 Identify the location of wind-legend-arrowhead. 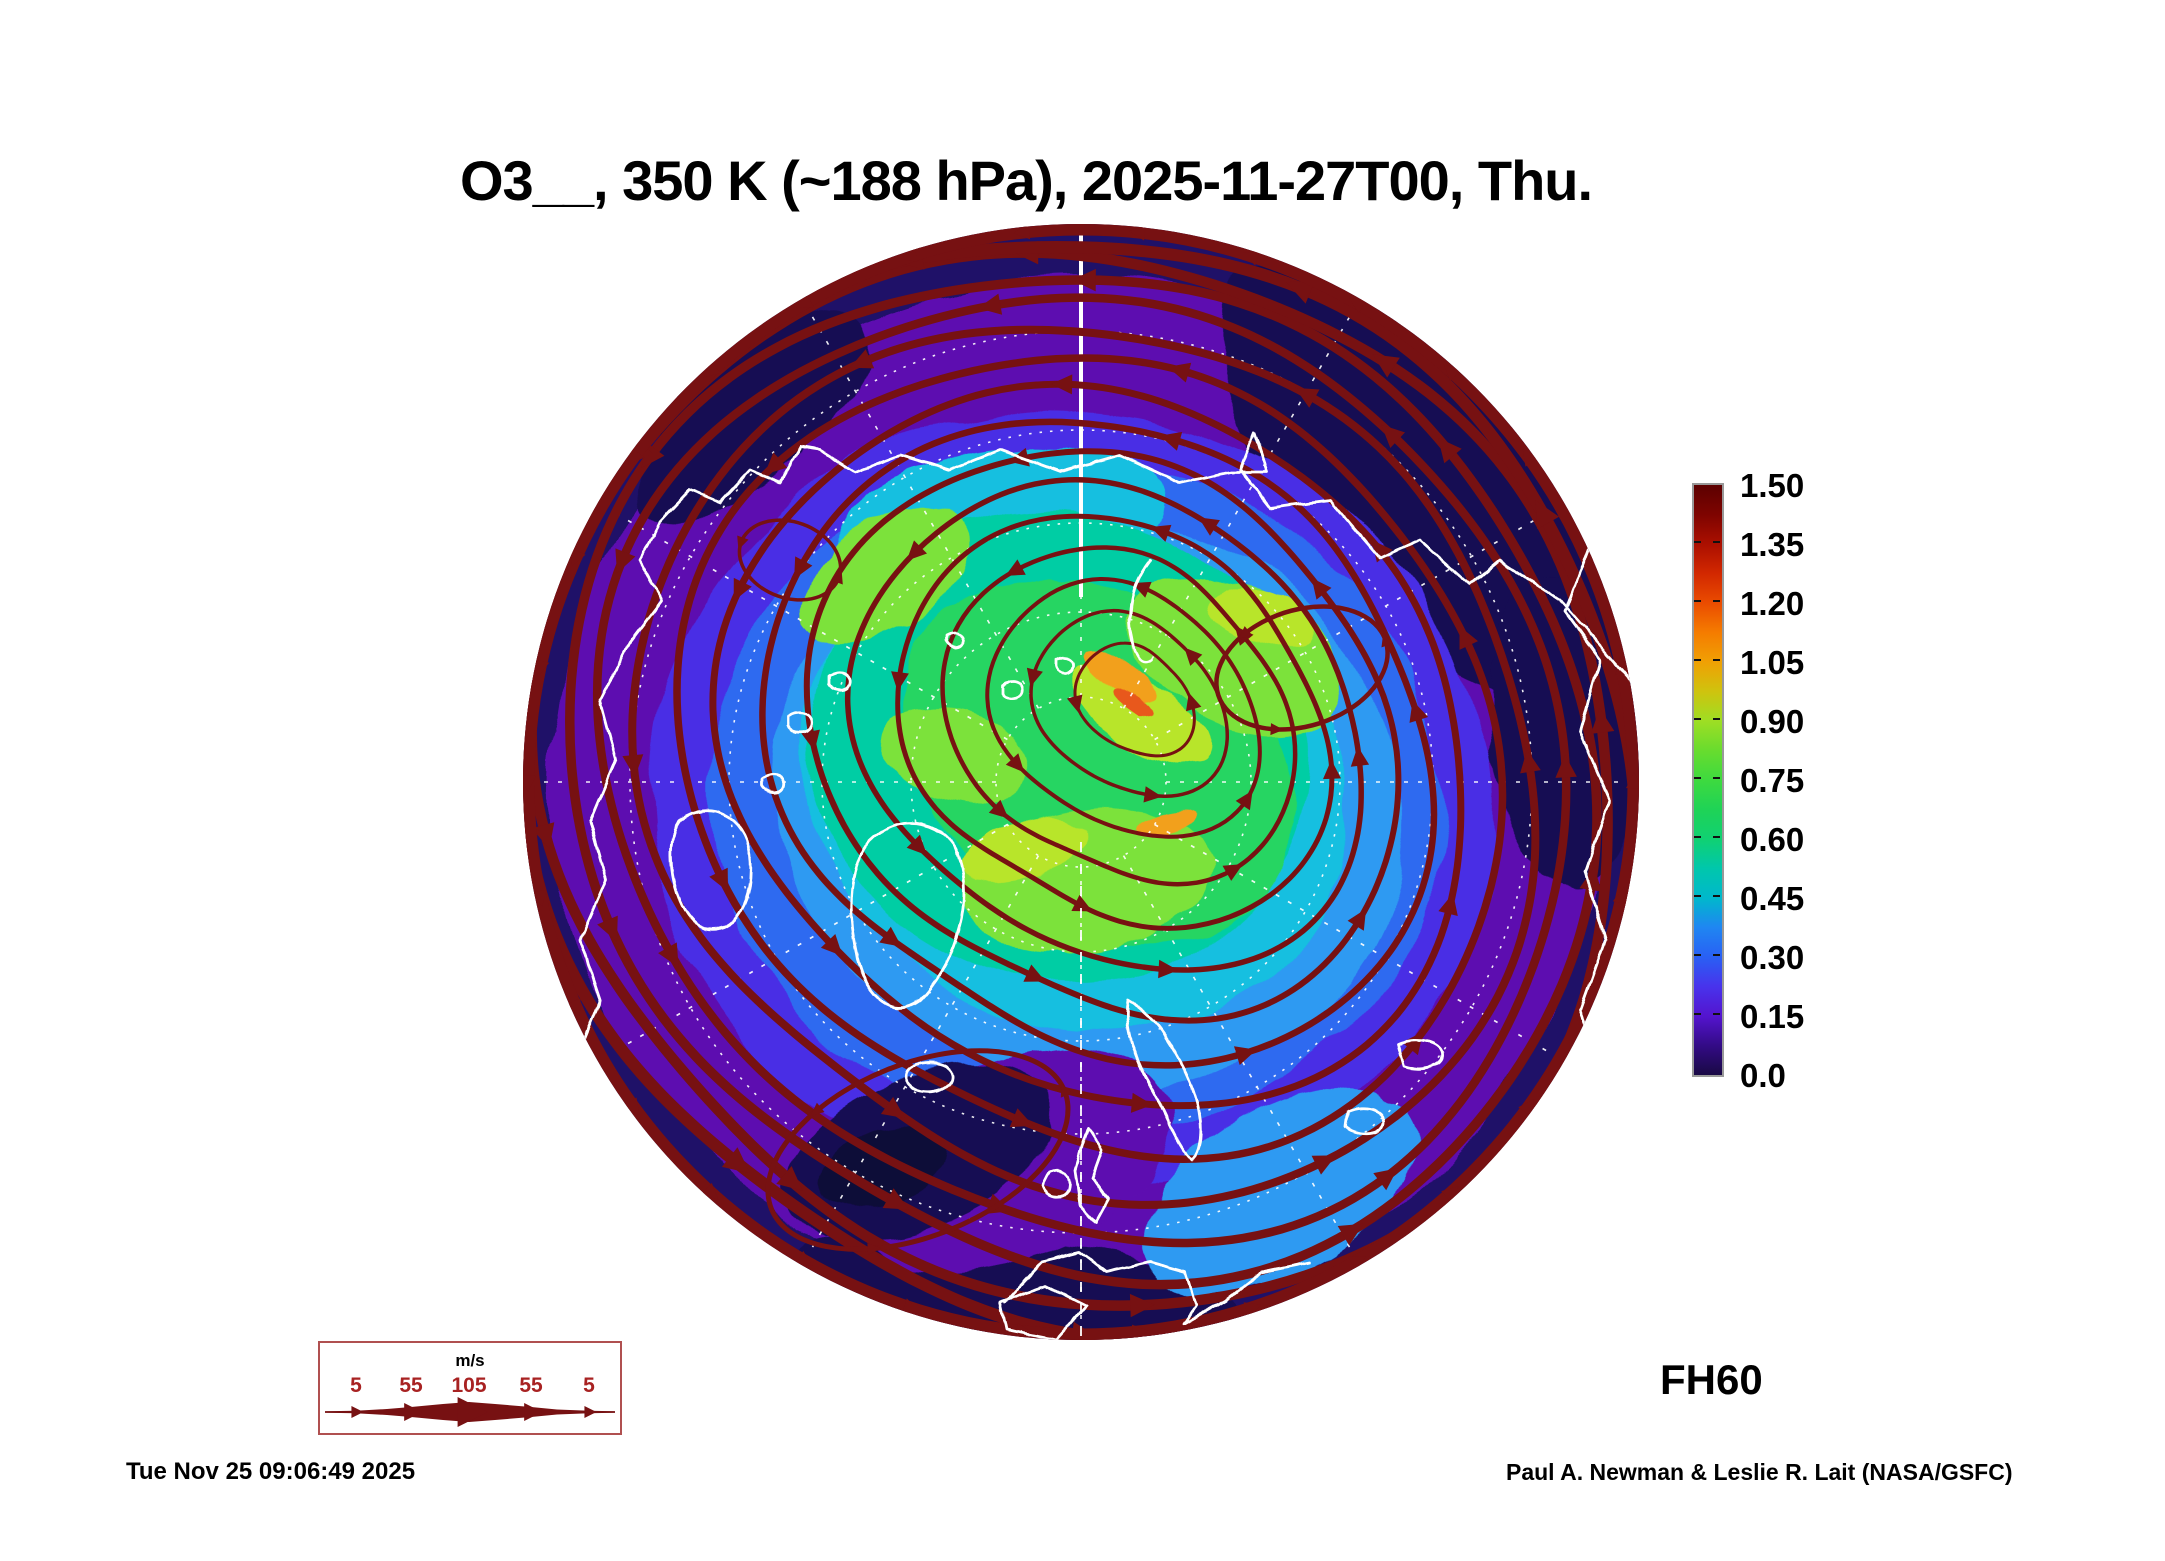
(413, 1412).